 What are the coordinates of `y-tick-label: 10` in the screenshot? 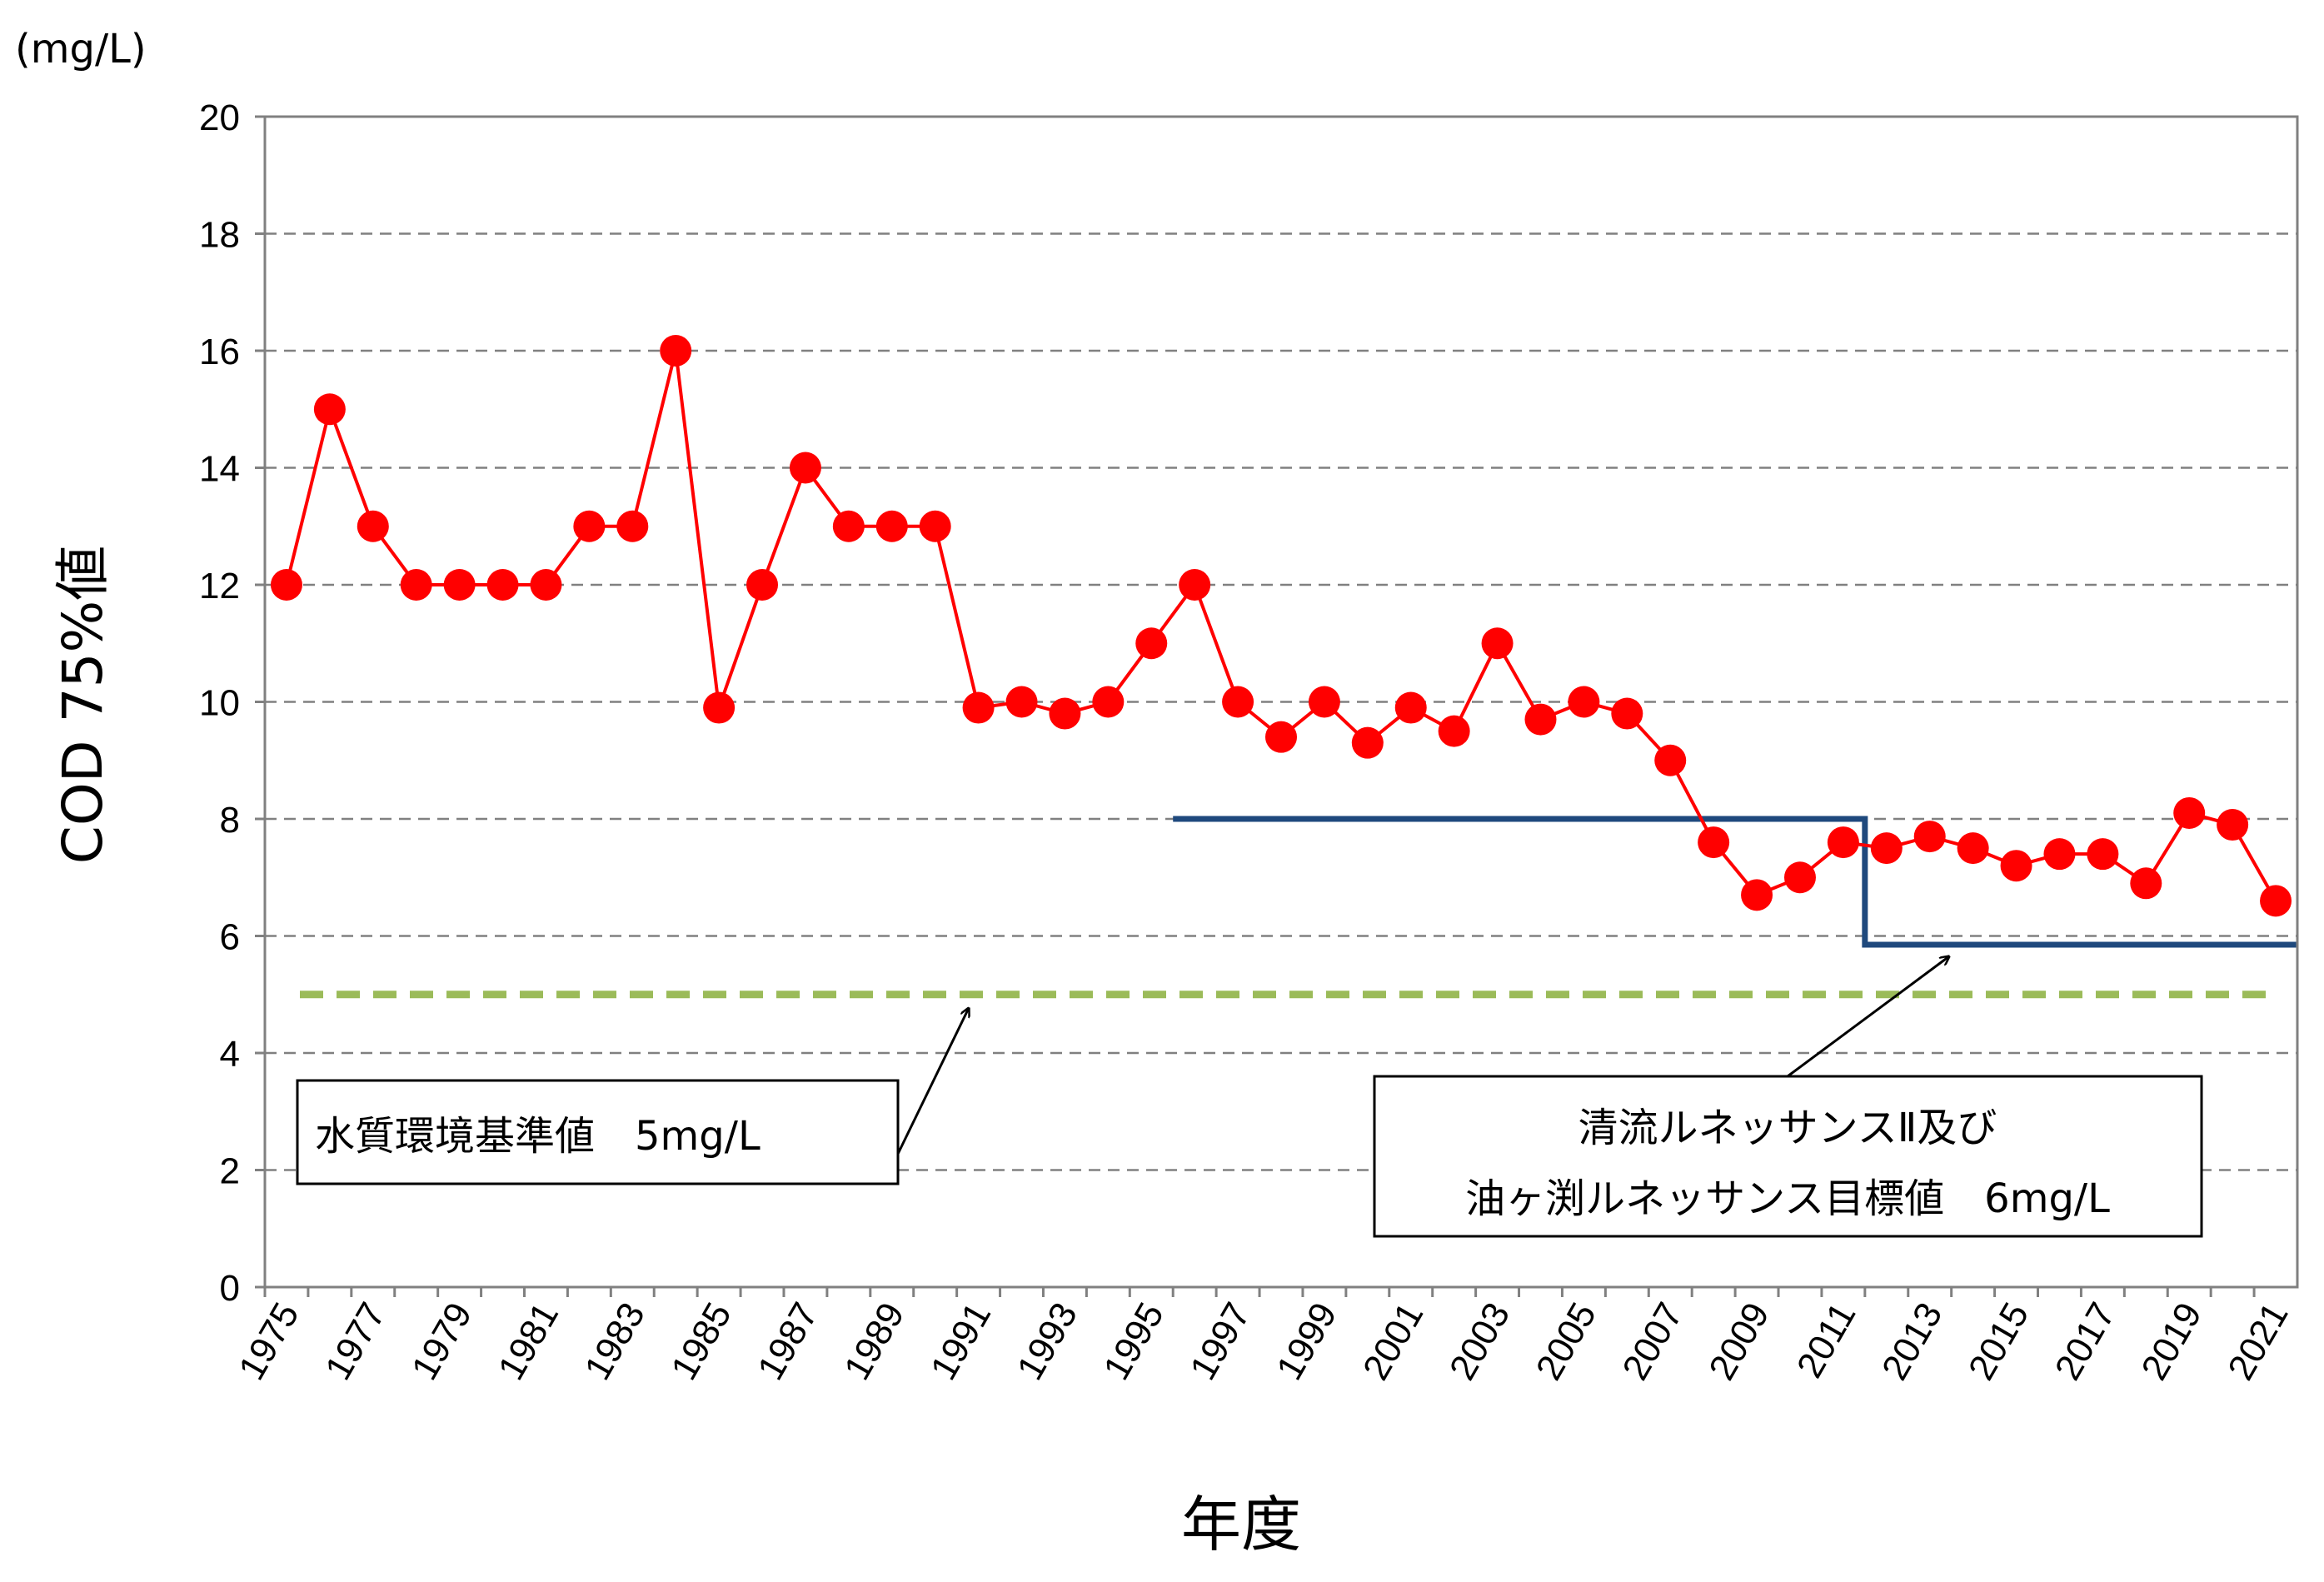 It's located at (219, 703).